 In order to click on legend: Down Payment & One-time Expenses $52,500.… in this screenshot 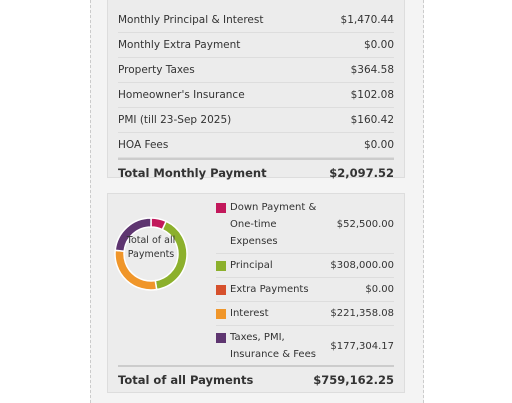, I will do `click(305, 281)`.